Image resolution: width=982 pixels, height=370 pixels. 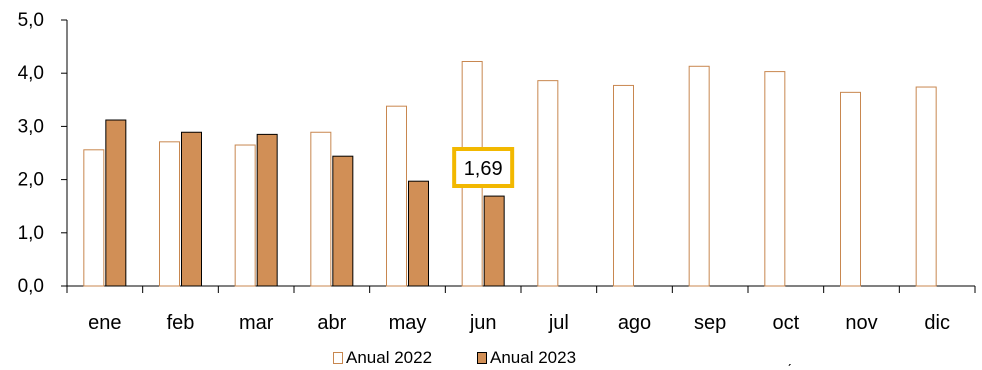 What do you see at coordinates (483, 323) in the screenshot?
I see `x-tick-label: jun` at bounding box center [483, 323].